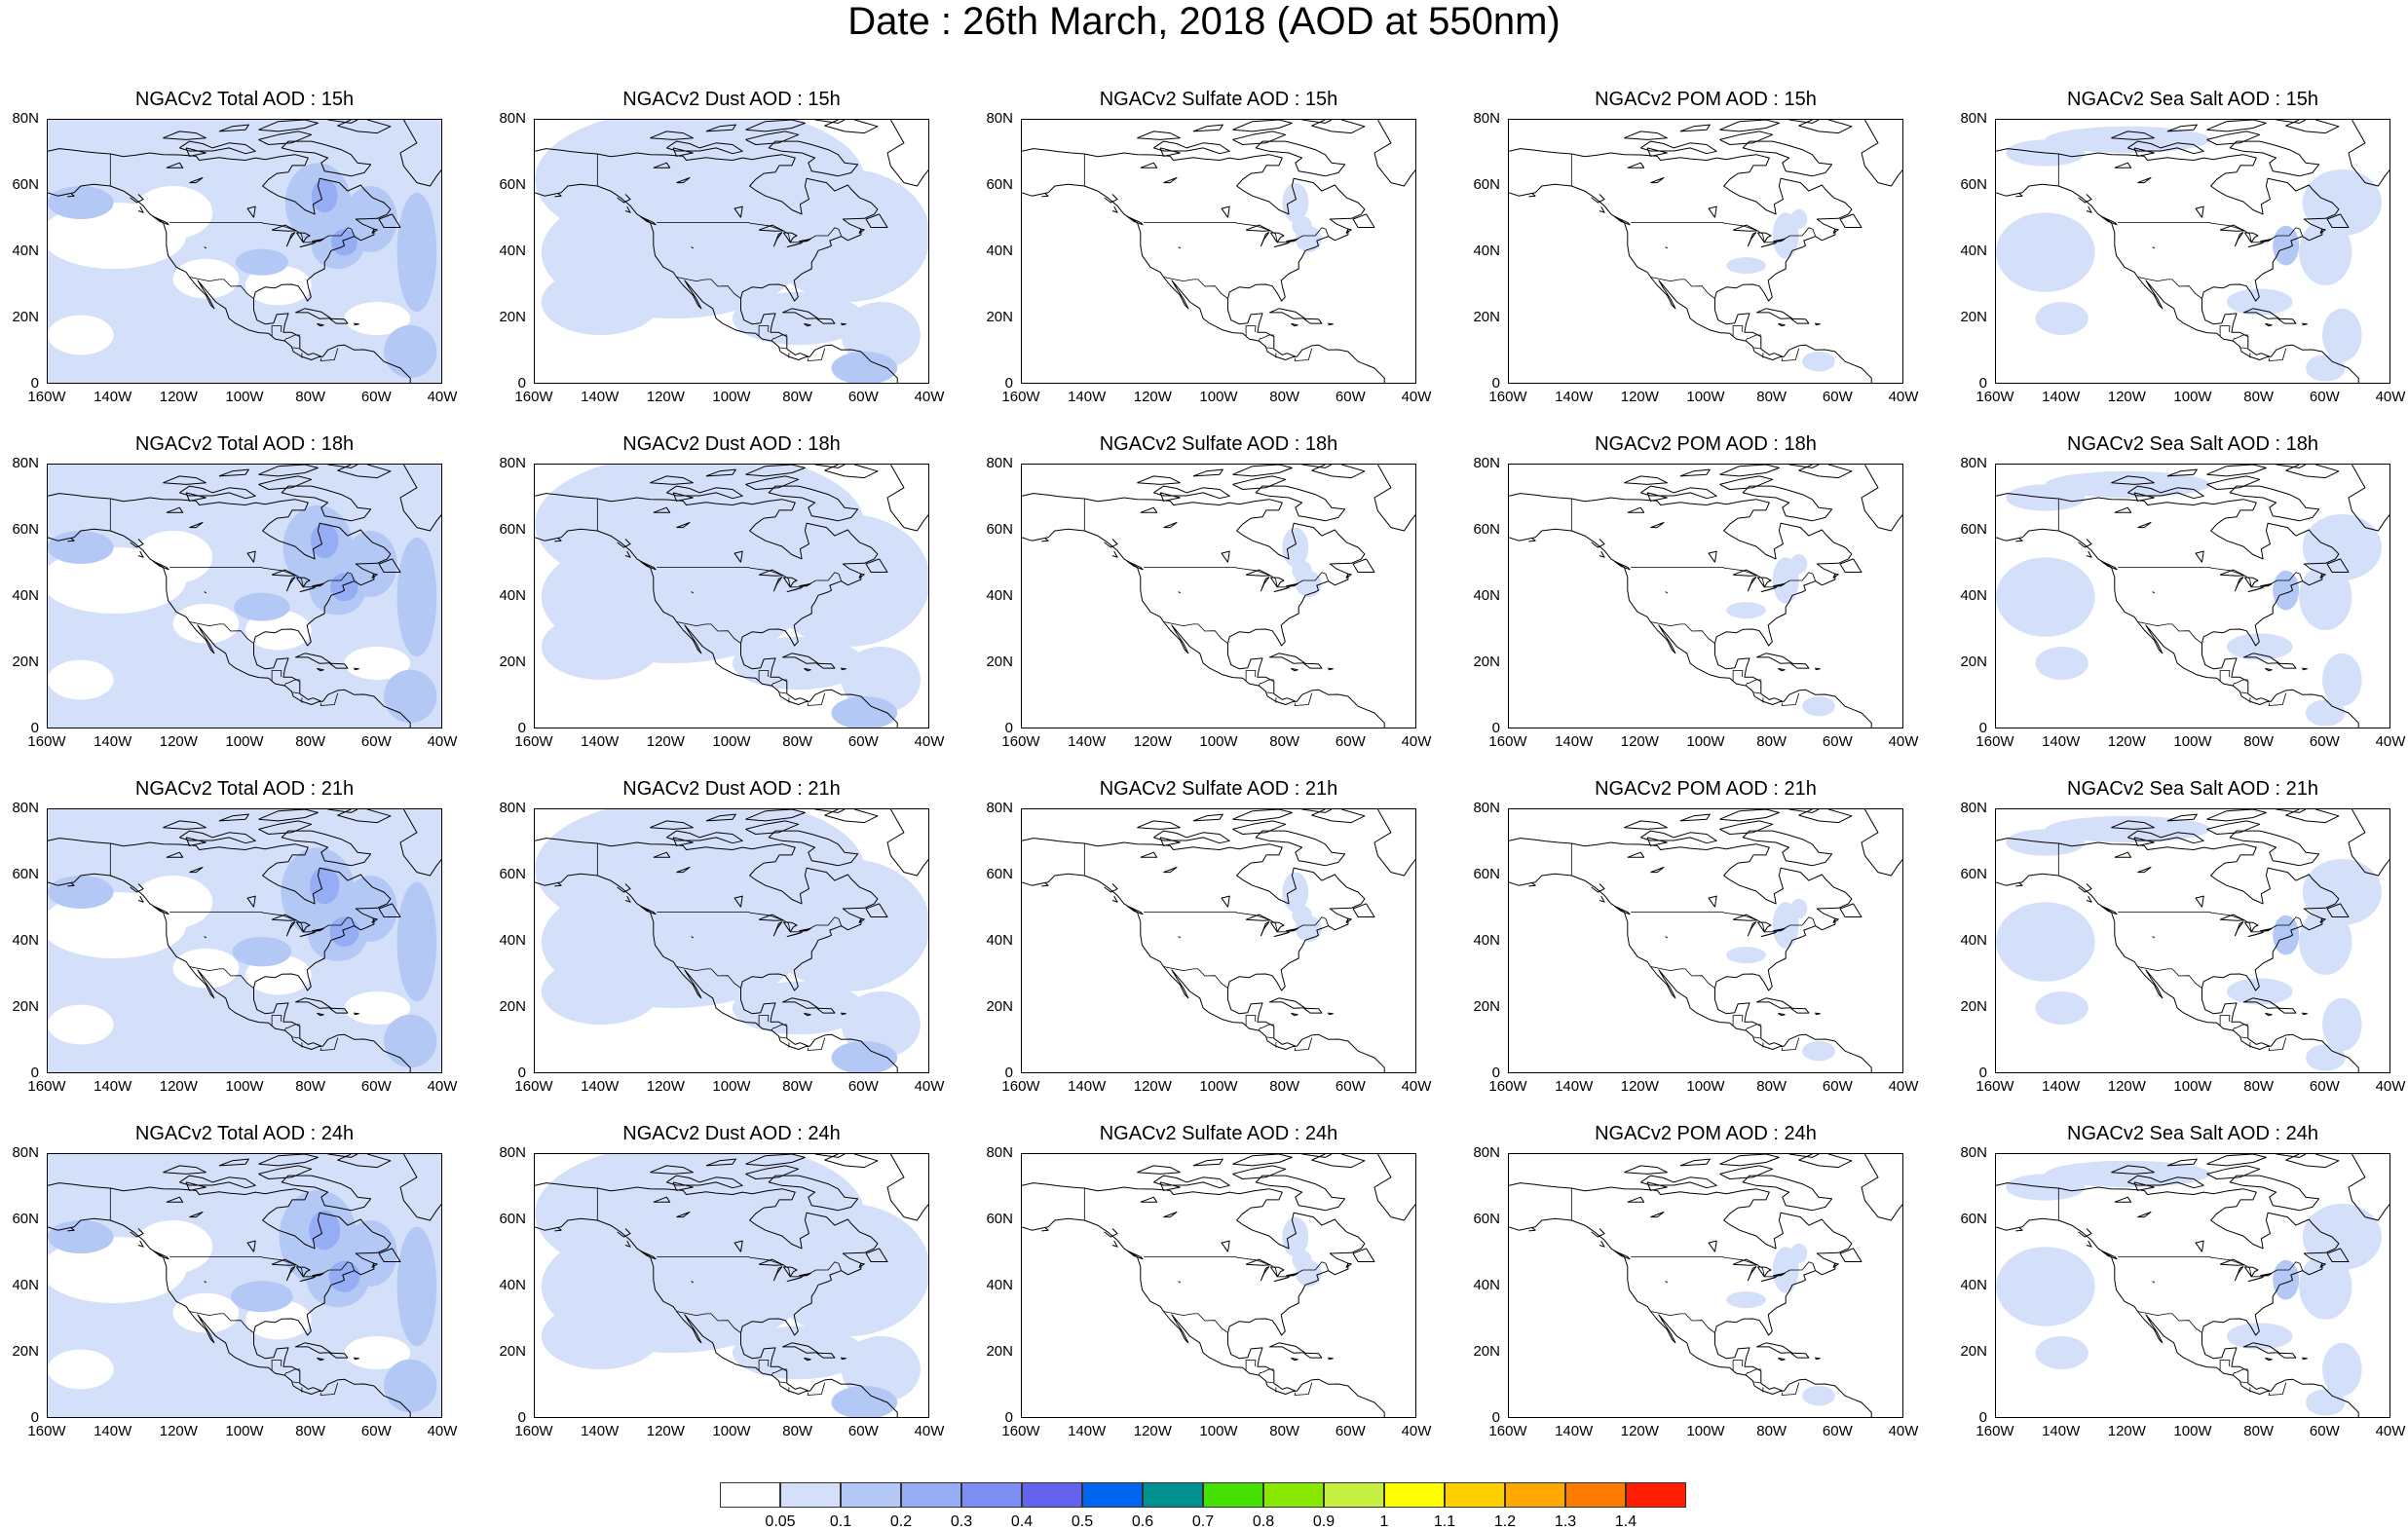 This screenshot has height=1531, width=2408. I want to click on panel-title: NGACv2 Sulfate AOD : 18h, so click(1218, 444).